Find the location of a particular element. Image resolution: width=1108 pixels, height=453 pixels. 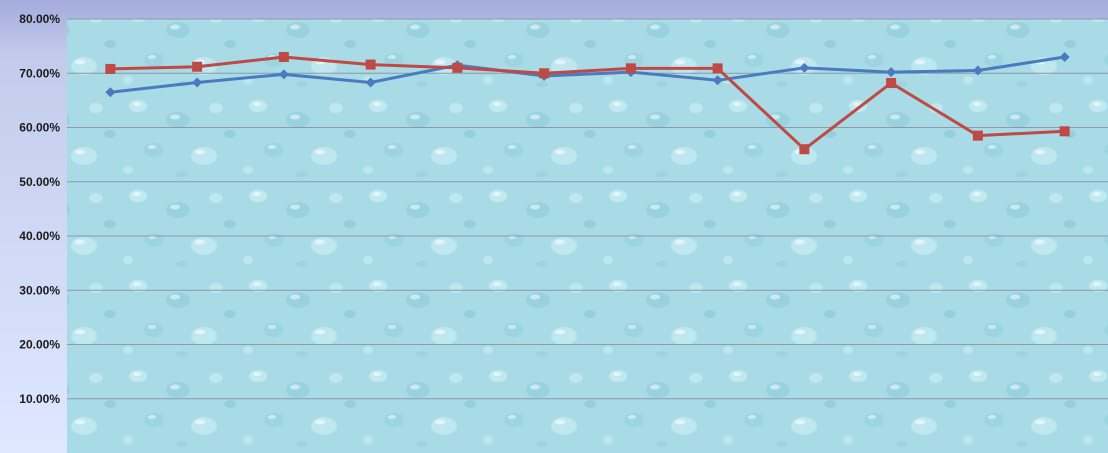

series-1-line is located at coordinates (587, 74).